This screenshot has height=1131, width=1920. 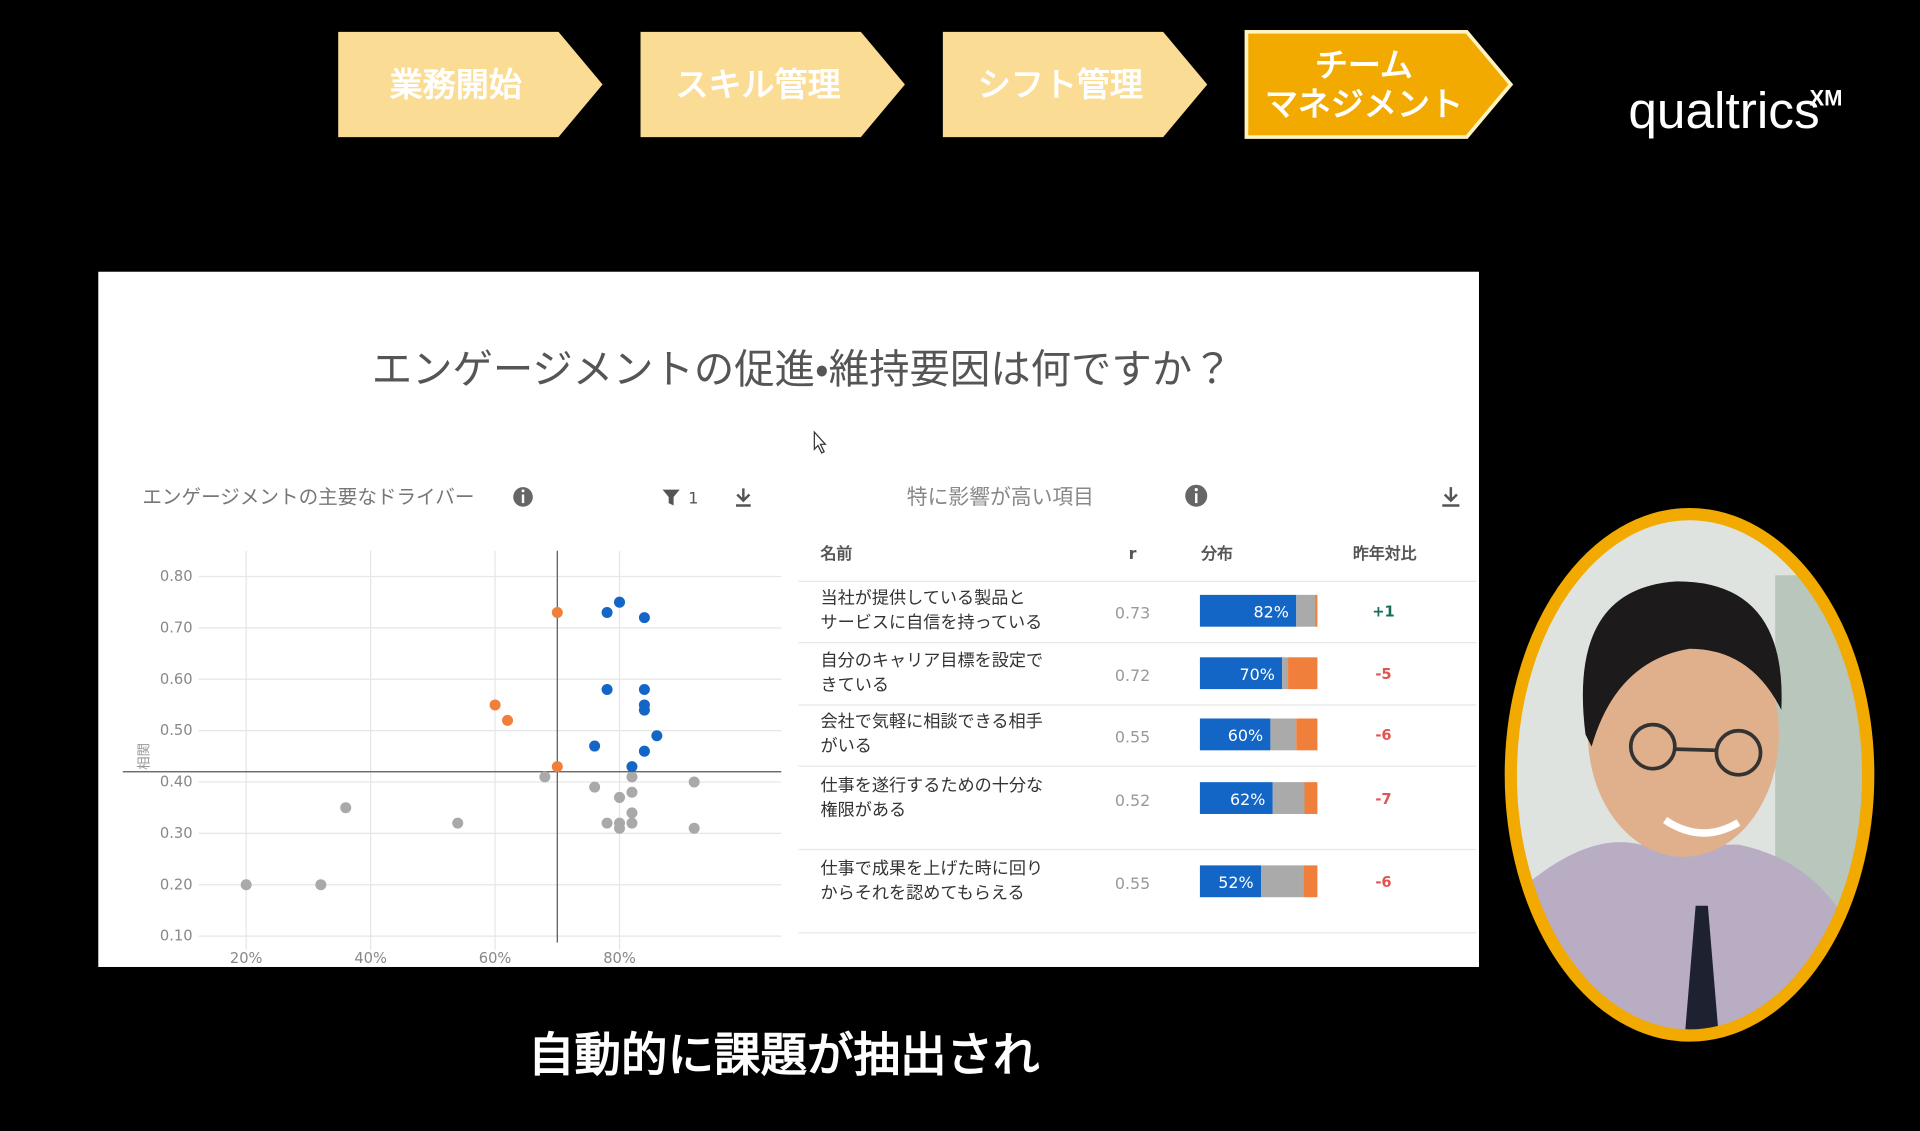 I want to click on y-tick-label: 0.60, so click(x=176, y=679).